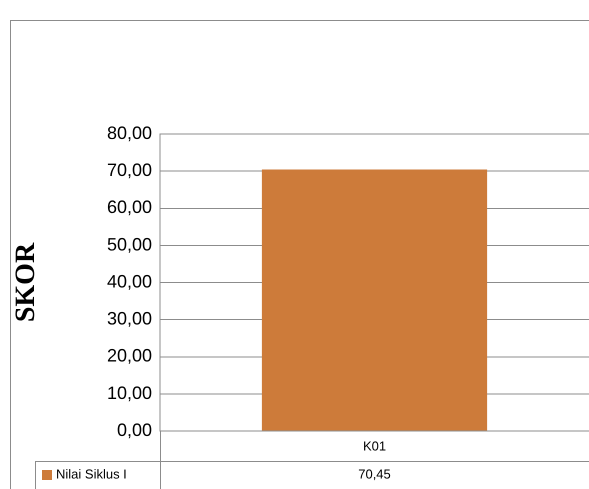 The image size is (589, 489). Describe the element at coordinates (129, 207) in the screenshot. I see `y-tick-label: 60,00` at that location.